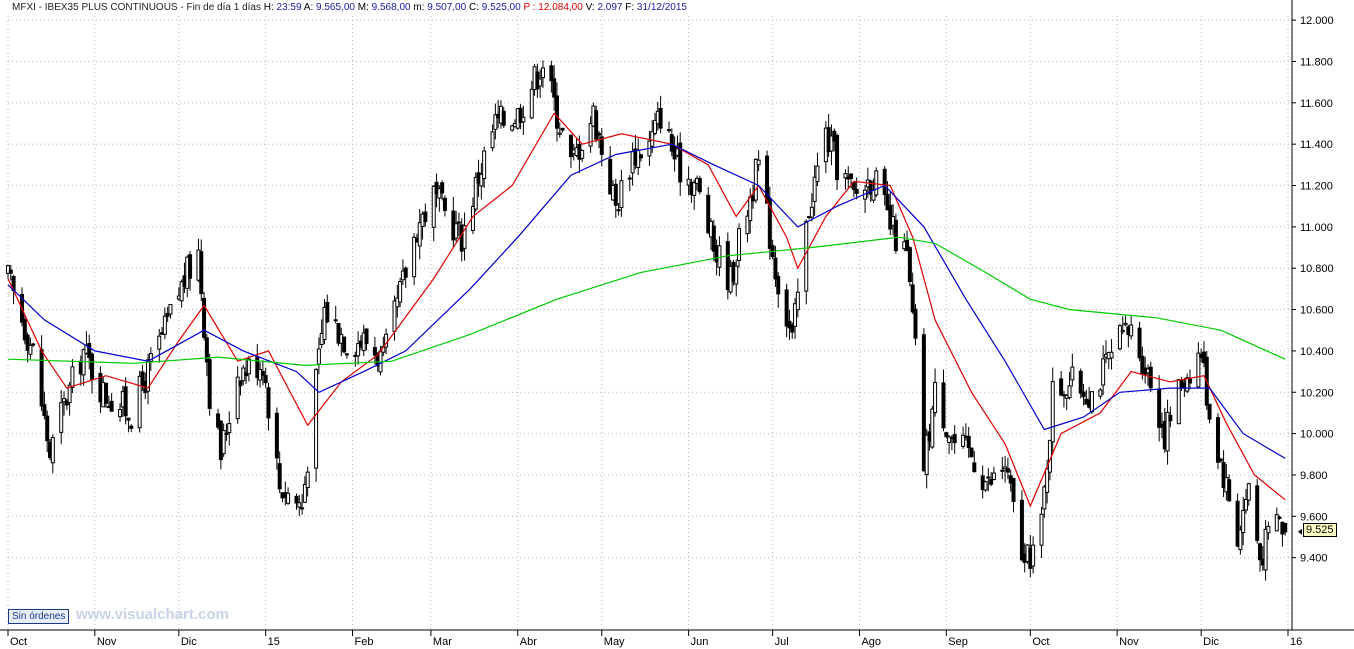 The image size is (1354, 649). I want to click on x-tick-label: Jul, so click(782, 642).